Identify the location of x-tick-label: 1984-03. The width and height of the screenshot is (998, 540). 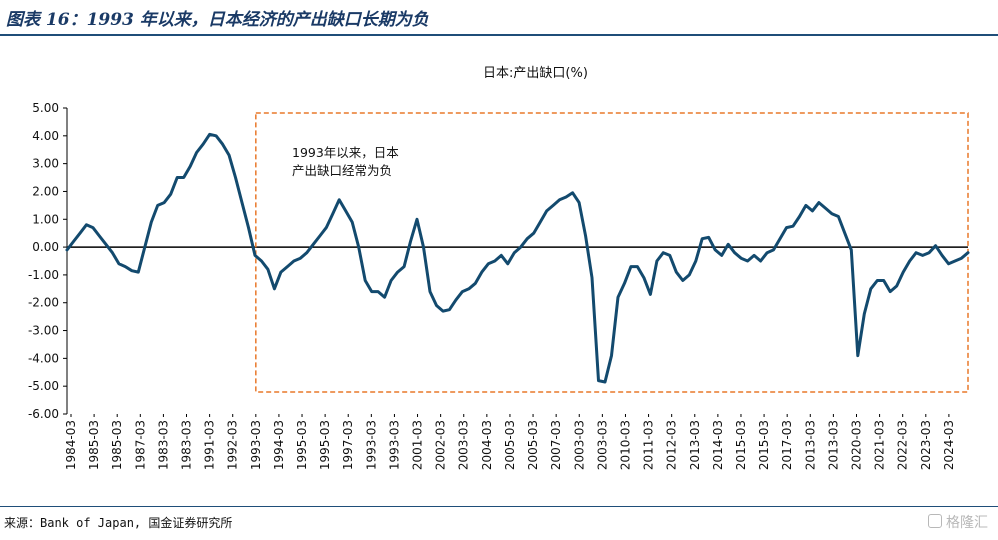
(71, 445).